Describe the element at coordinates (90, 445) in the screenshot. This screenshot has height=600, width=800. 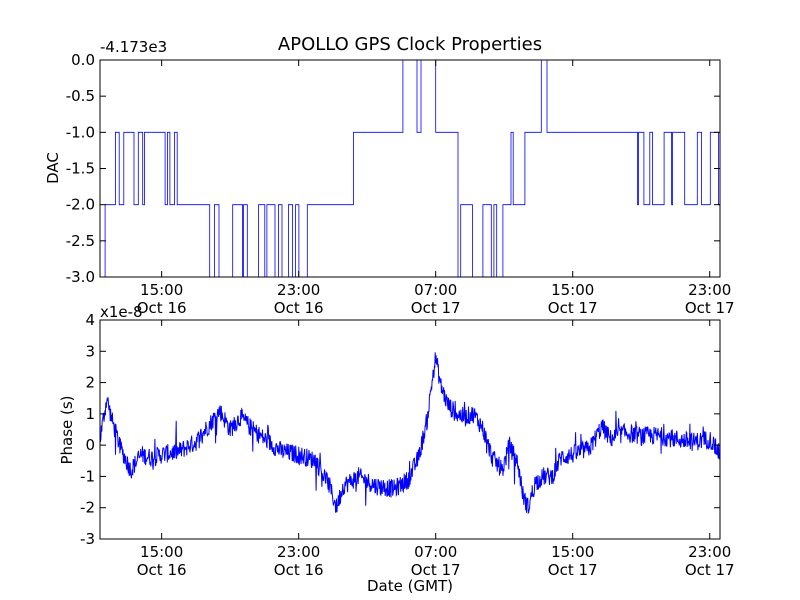
I see `y-tick-label: 0` at that location.